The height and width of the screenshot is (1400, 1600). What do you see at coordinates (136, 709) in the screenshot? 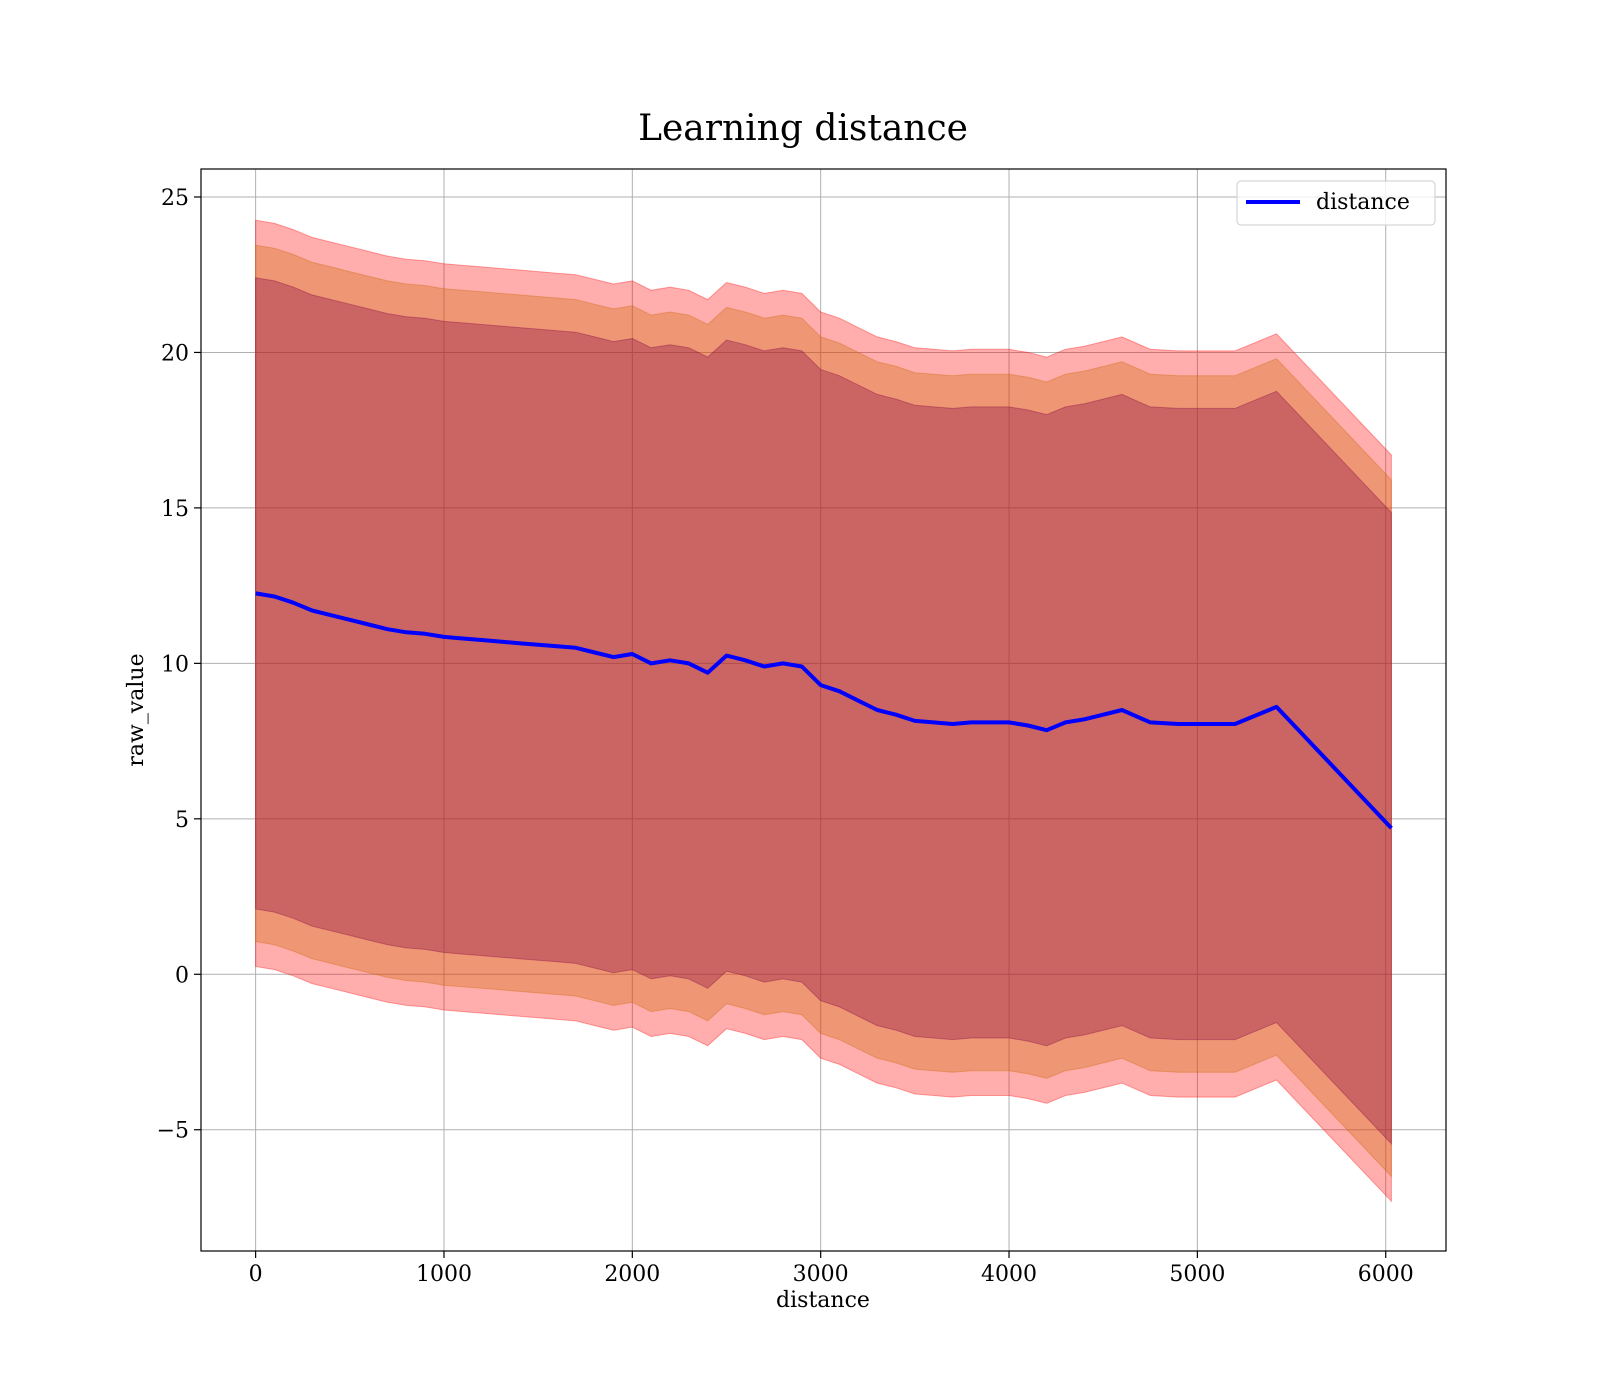
I see `y-axis-label: raw_value` at bounding box center [136, 709].